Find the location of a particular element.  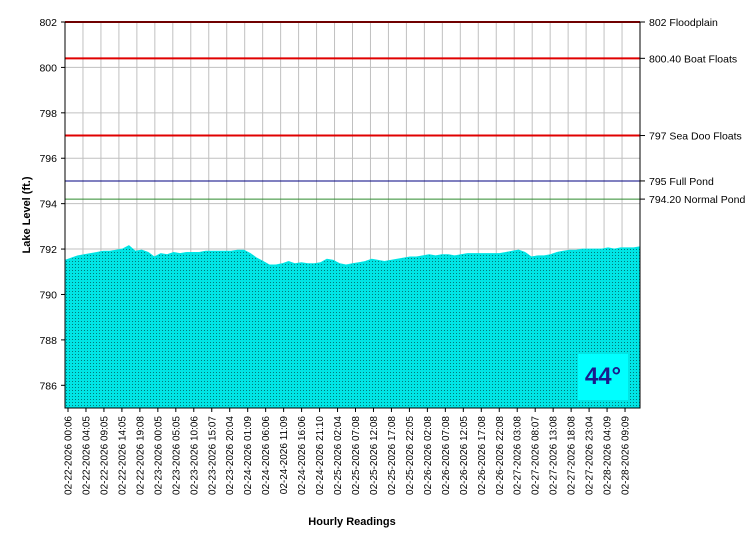

x-tick-label: 02-28-2026 04:09 is located at coordinates (608, 455).